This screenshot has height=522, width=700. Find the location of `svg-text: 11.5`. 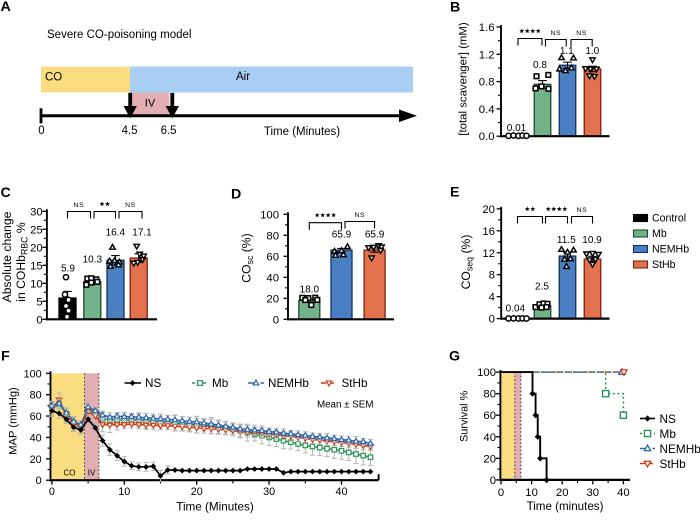

svg-text: 11.5 is located at coordinates (566, 240).